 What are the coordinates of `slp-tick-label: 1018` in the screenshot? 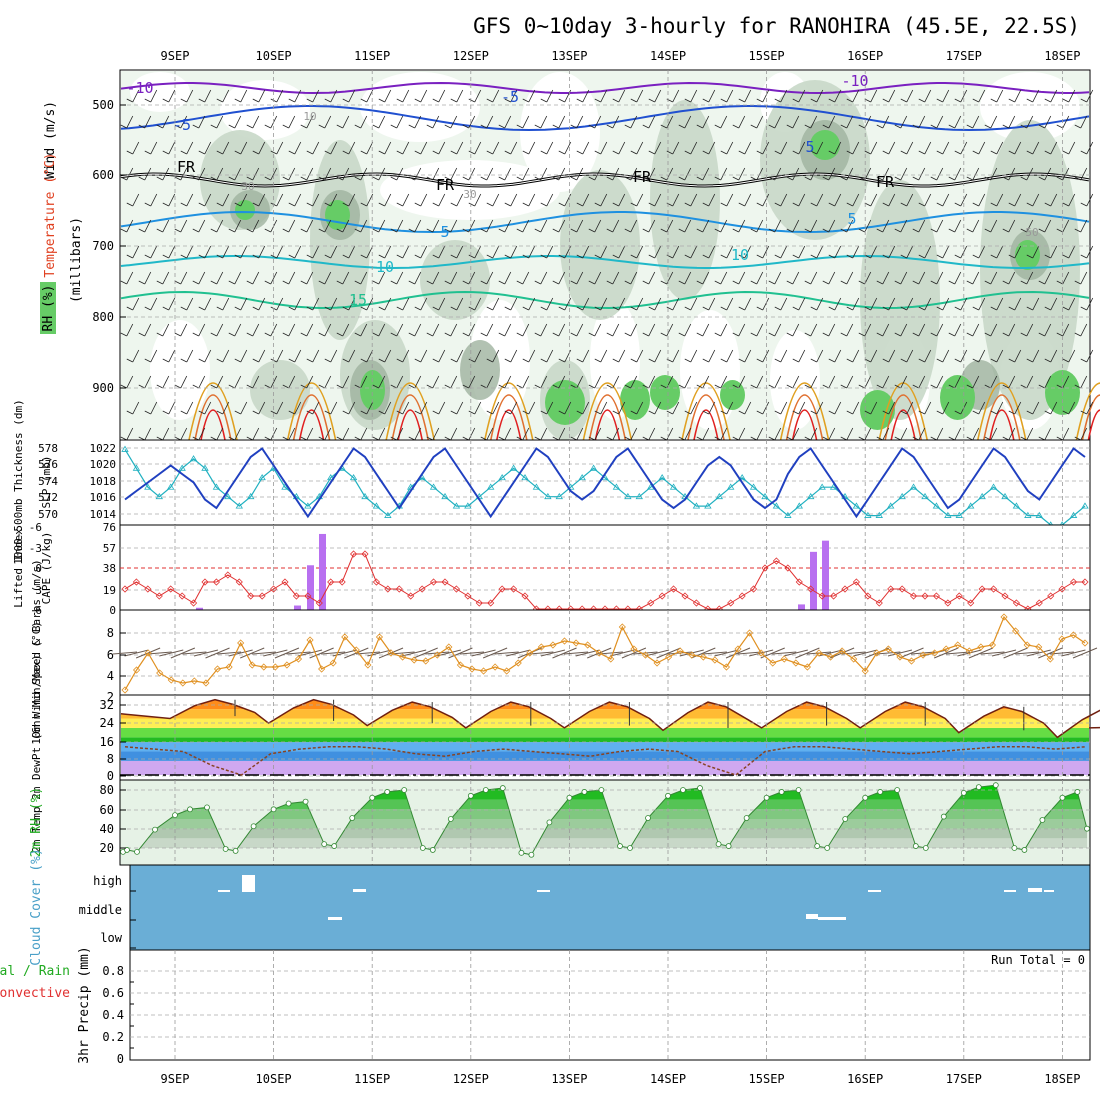 It's located at (103, 481).